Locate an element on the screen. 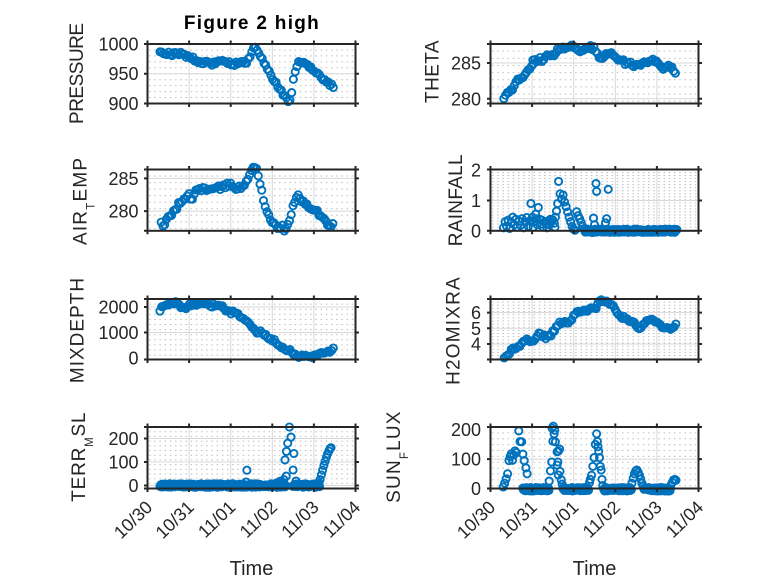 The width and height of the screenshot is (778, 588). svg-text: 4 is located at coordinates (476, 345).